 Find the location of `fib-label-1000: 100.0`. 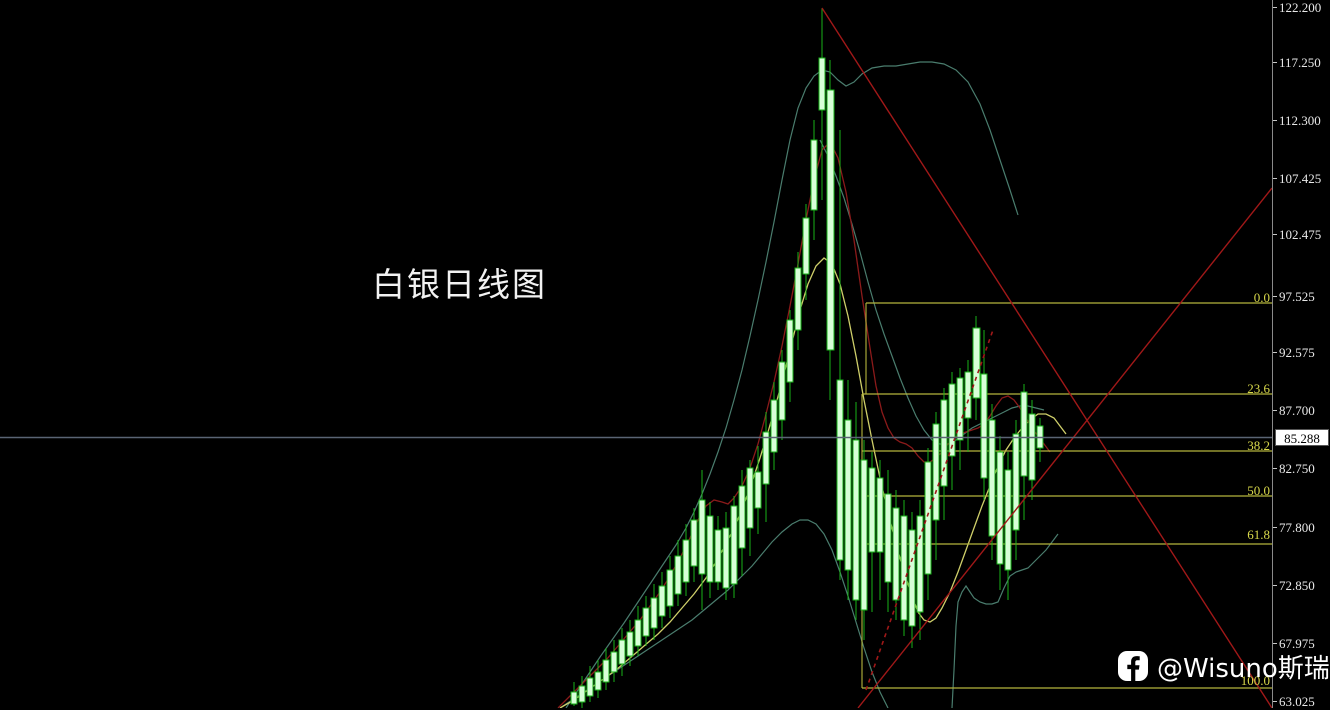

fib-label-1000: 100.0 is located at coordinates (1255, 680).